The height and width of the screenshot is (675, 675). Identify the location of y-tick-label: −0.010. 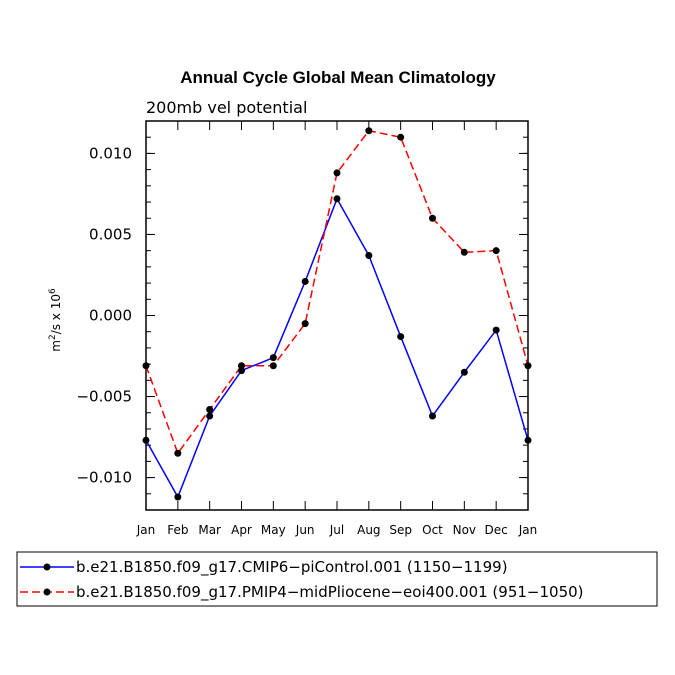
(104, 478).